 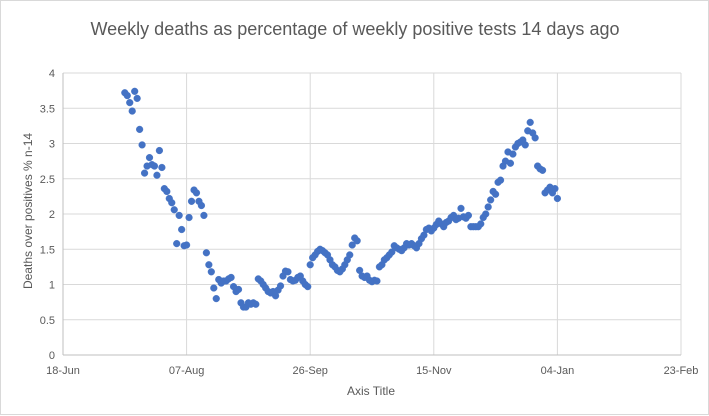 What do you see at coordinates (681, 371) in the screenshot?
I see `x-tick-label: 23-Feb` at bounding box center [681, 371].